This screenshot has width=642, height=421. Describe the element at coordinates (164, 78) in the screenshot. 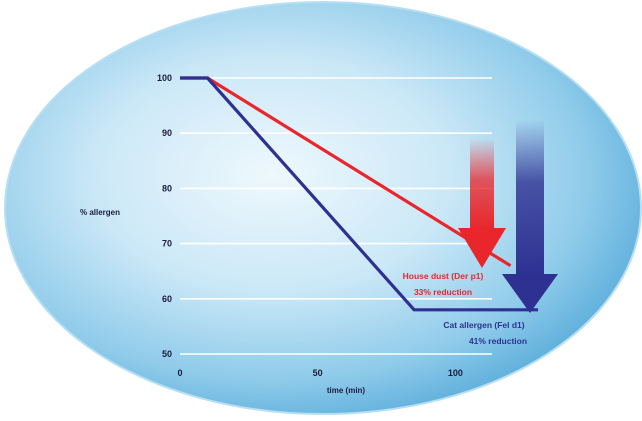

I see `y-tick-label: 100` at that location.